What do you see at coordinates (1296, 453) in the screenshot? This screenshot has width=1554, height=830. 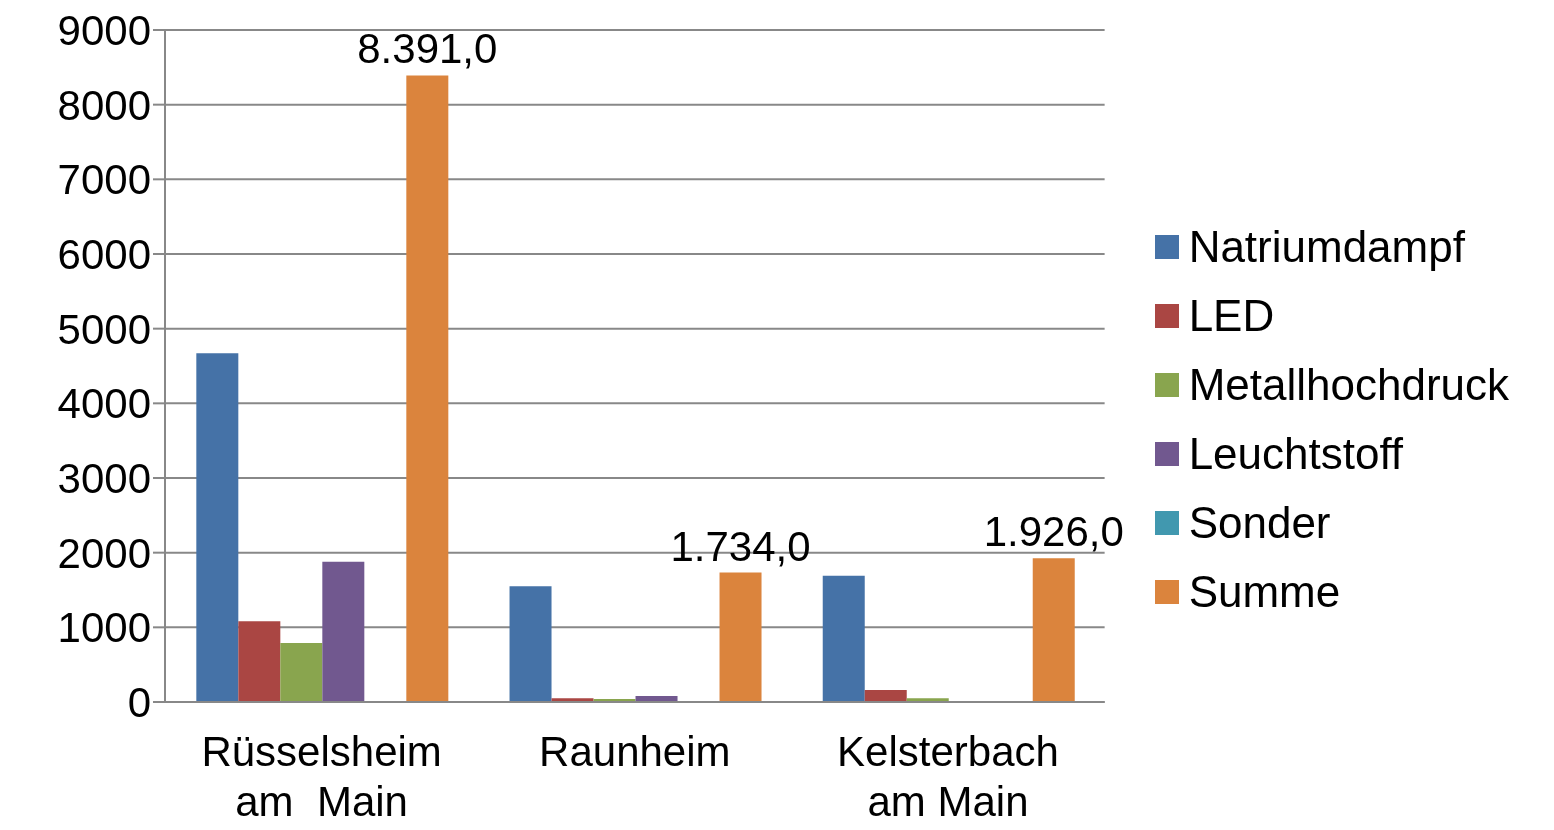 I see `legend-label: Leuchtstoff` at bounding box center [1296, 453].